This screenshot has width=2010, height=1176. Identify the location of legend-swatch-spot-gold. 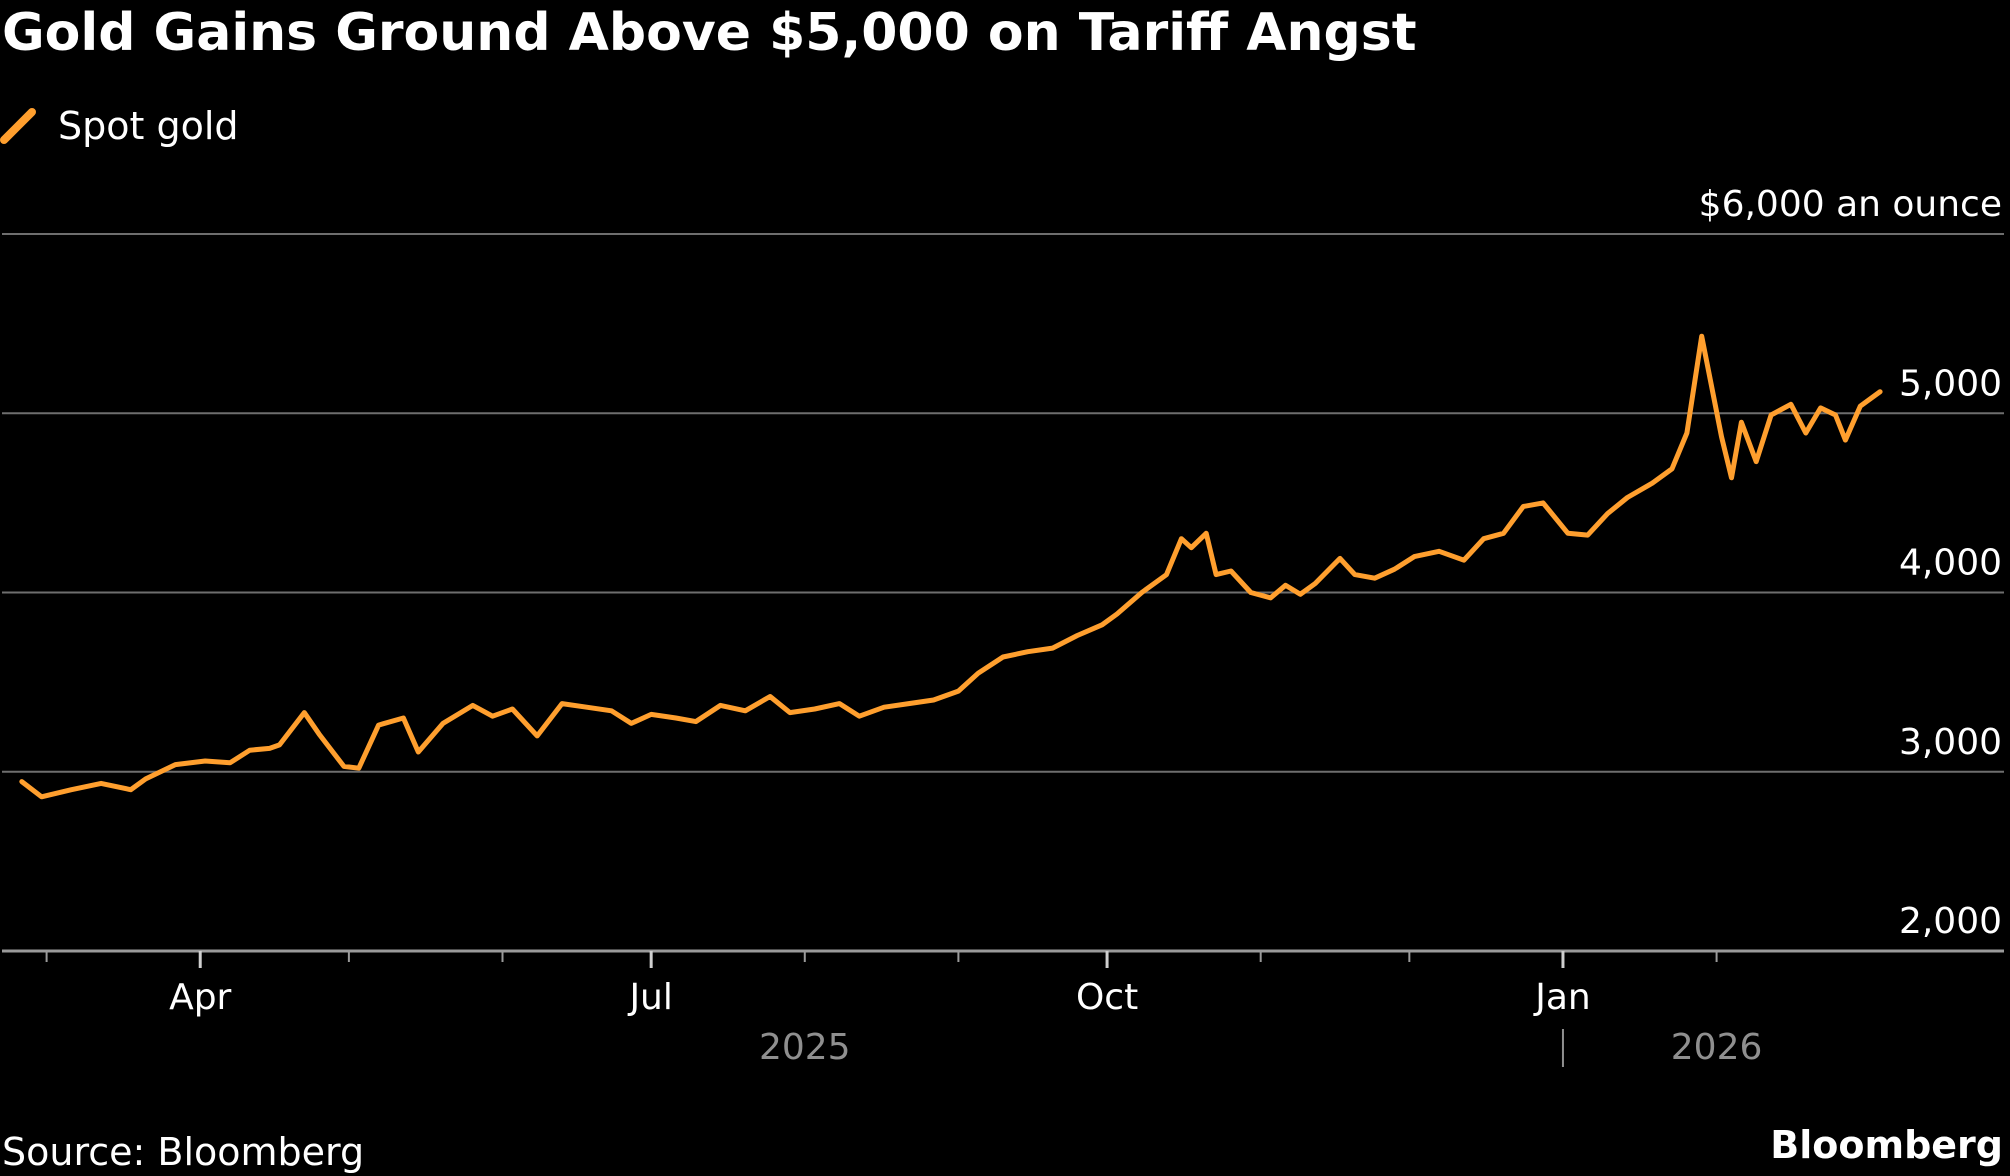
(18, 126).